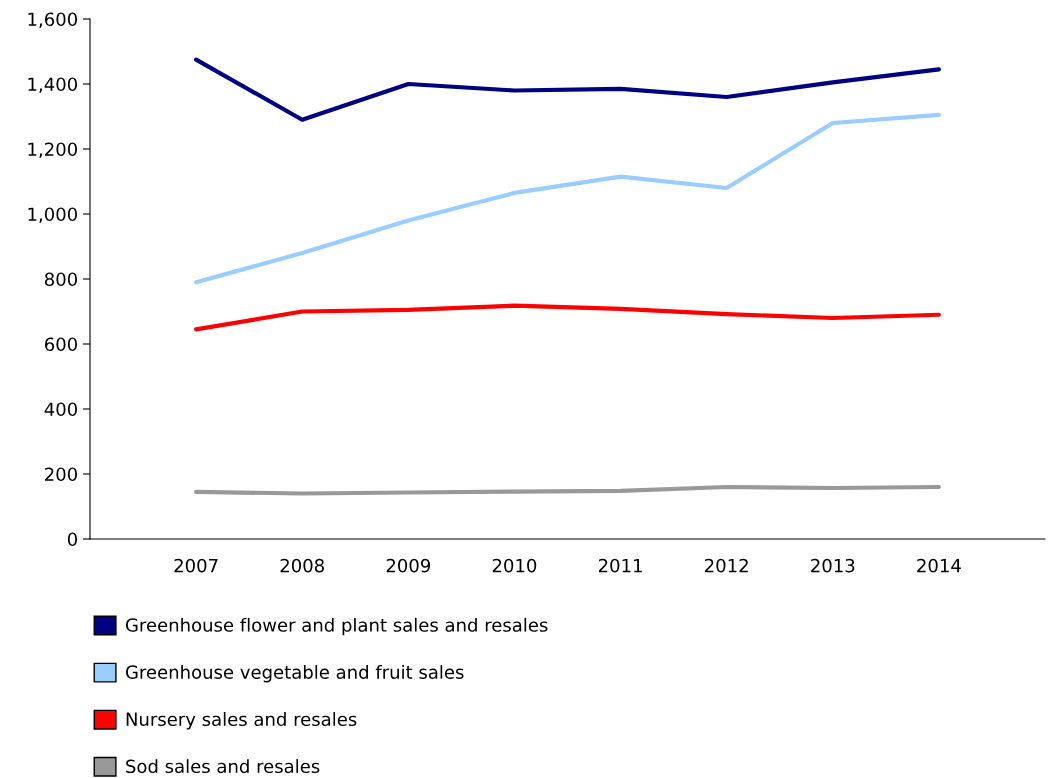 This screenshot has width=1049, height=778. What do you see at coordinates (196, 565) in the screenshot?
I see `x-tick-label: 2007` at bounding box center [196, 565].